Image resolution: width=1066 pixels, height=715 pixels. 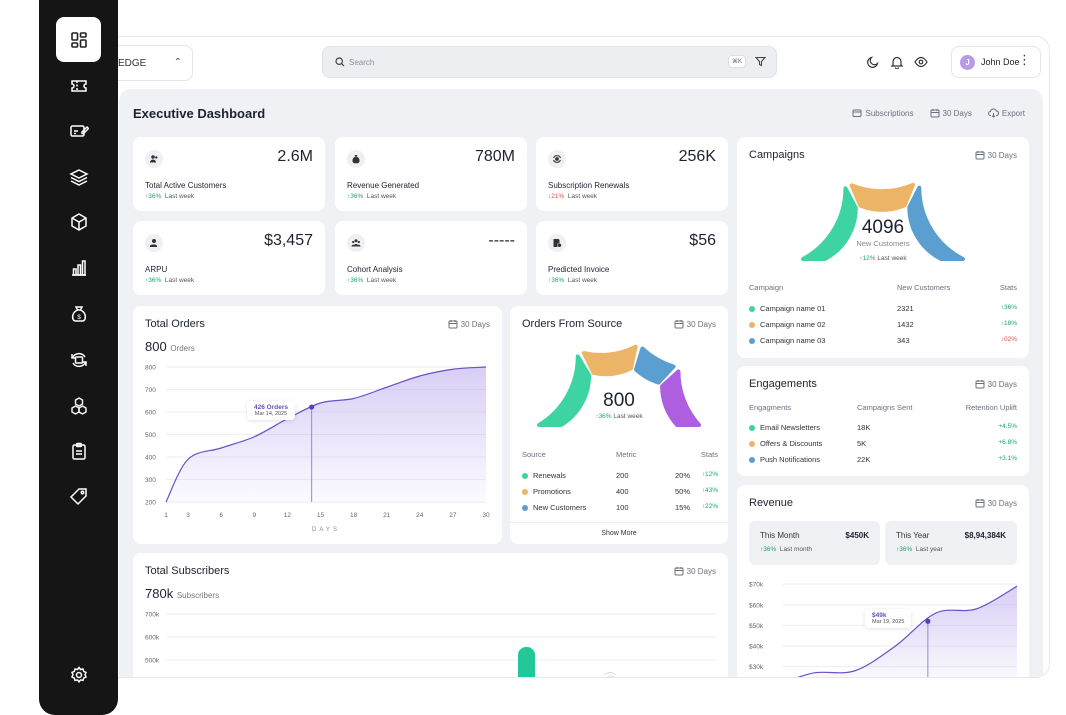 I want to click on row-sent: 5K, so click(x=862, y=443).